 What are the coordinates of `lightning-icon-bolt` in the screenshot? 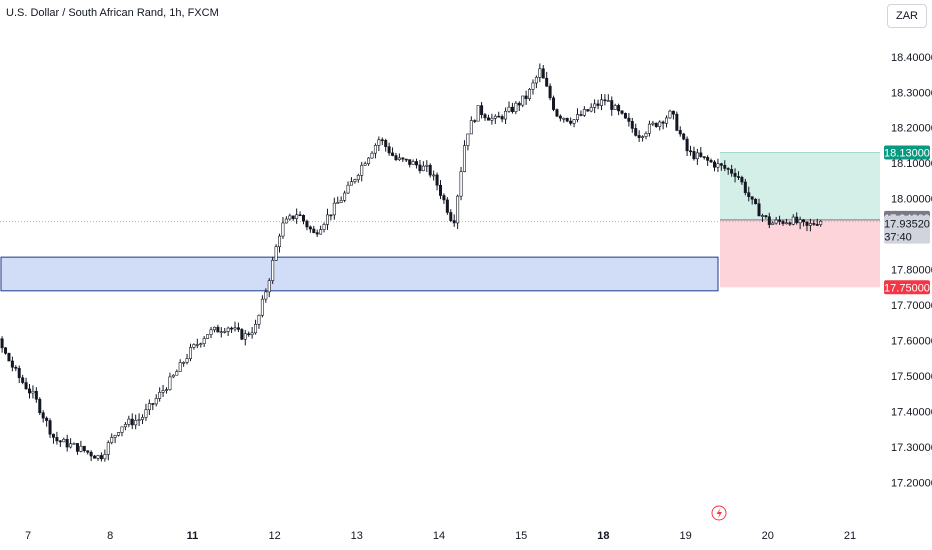 It's located at (719, 513).